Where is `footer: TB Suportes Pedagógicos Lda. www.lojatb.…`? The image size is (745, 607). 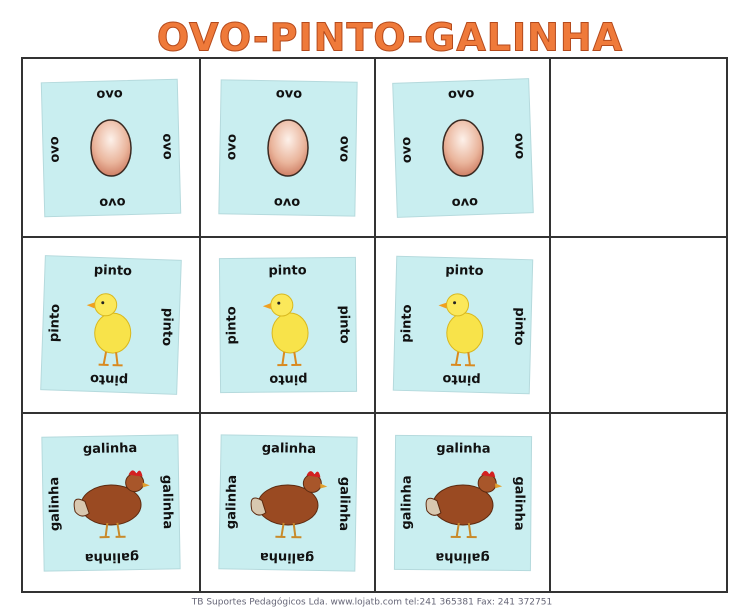
footer: TB Suportes Pedagógicos Lda. www.lojatb.… is located at coordinates (371, 602).